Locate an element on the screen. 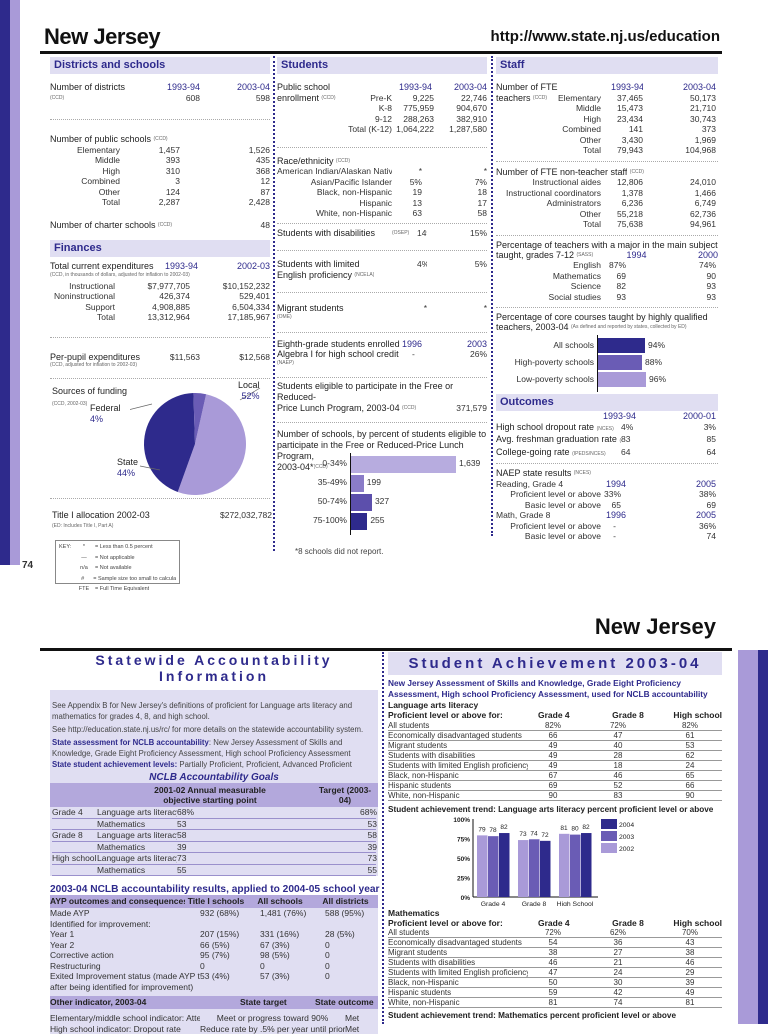 The image size is (768, 1034). year: 2005 is located at coordinates (676, 484).